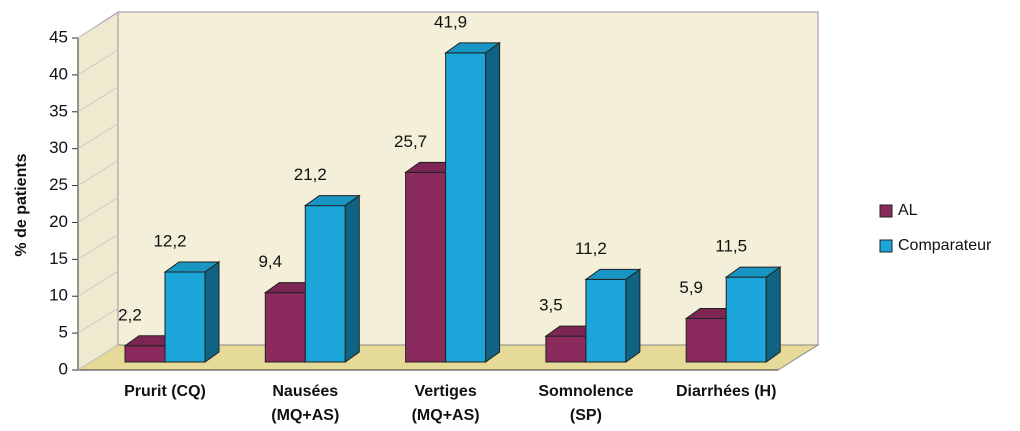 This screenshot has height=431, width=1020. I want to click on y-tick-label: 35, so click(58, 110).